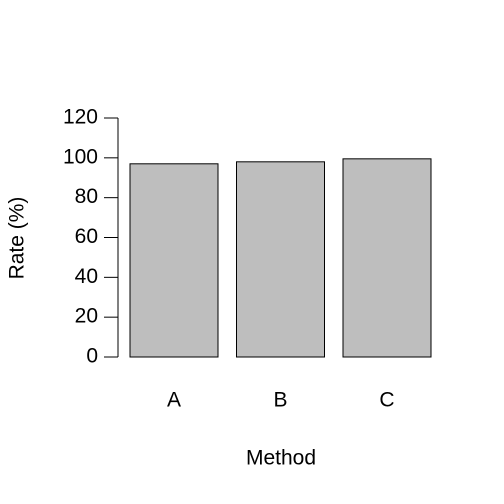 The image size is (504, 504). What do you see at coordinates (86, 316) in the screenshot?
I see `y-tick-label: 20` at bounding box center [86, 316].